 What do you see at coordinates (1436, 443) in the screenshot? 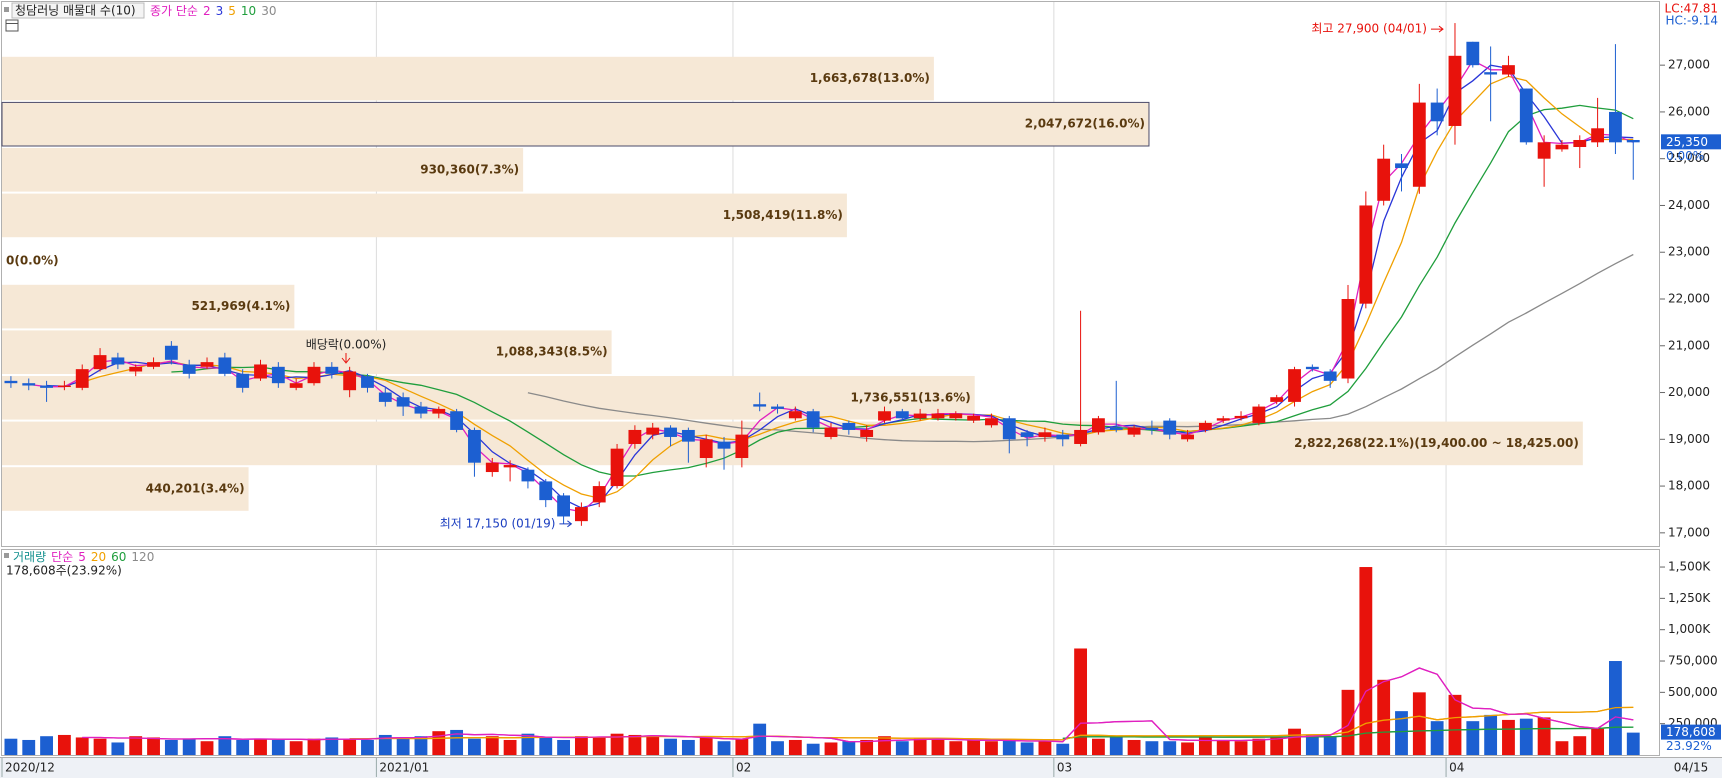
I see `profile-label: 2,822,268(22.1%)(19,400.00 ~ 18,425.00)` at bounding box center [1436, 443].